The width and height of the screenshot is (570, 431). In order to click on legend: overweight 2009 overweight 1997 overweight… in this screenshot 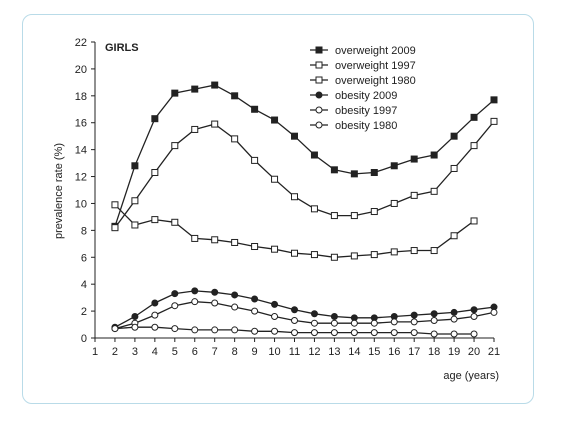, I will do `click(363, 88)`.